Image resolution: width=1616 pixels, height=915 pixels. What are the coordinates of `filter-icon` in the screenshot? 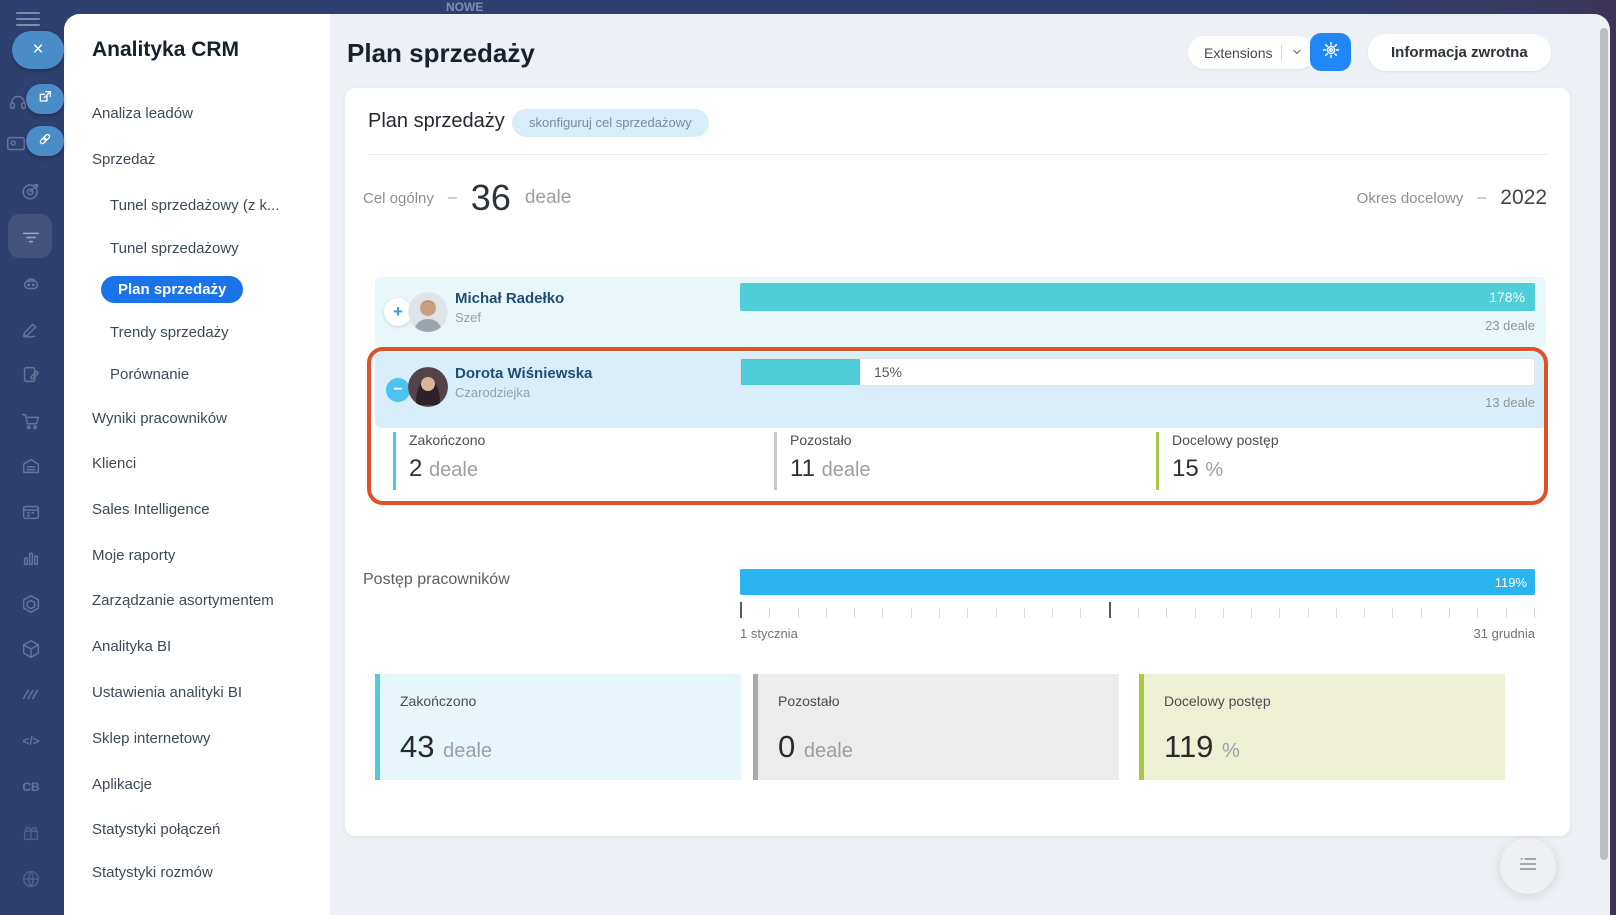 It's located at (31, 237).